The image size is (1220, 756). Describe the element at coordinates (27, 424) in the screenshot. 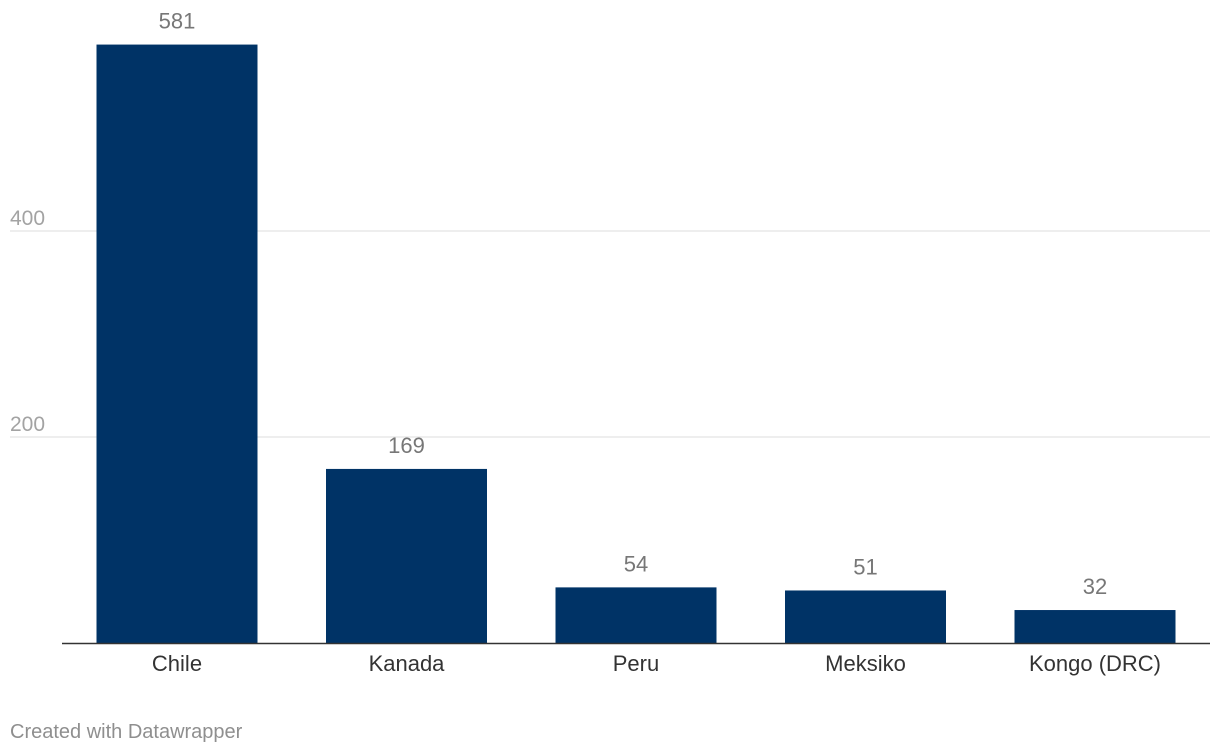

I see `y-tick-label-200: 200` at that location.